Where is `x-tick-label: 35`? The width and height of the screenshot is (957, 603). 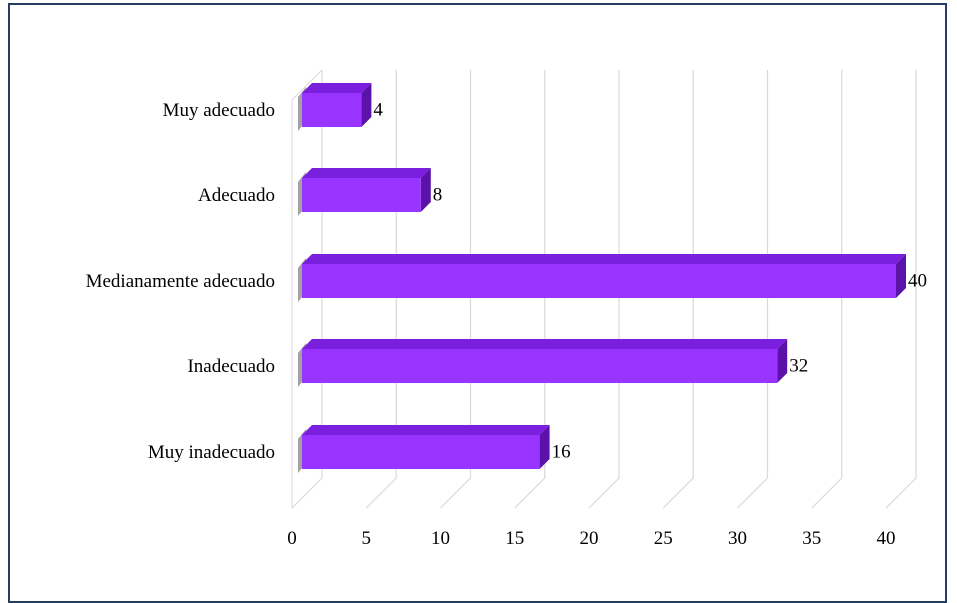 x-tick-label: 35 is located at coordinates (811, 538).